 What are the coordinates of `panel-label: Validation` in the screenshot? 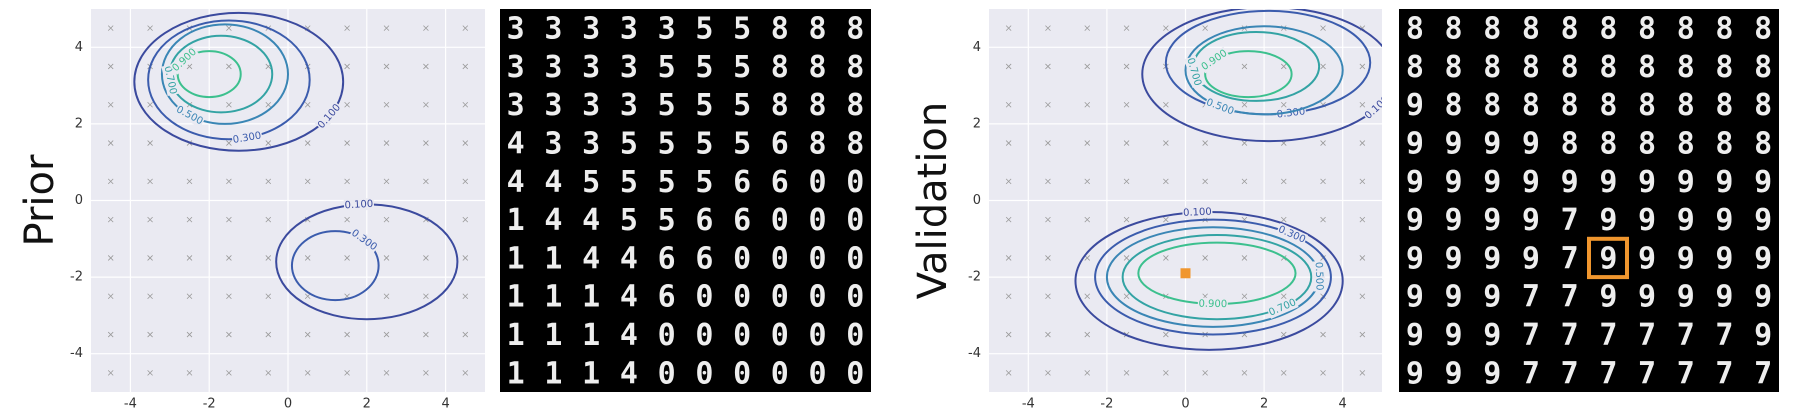 It's located at (933, 201).